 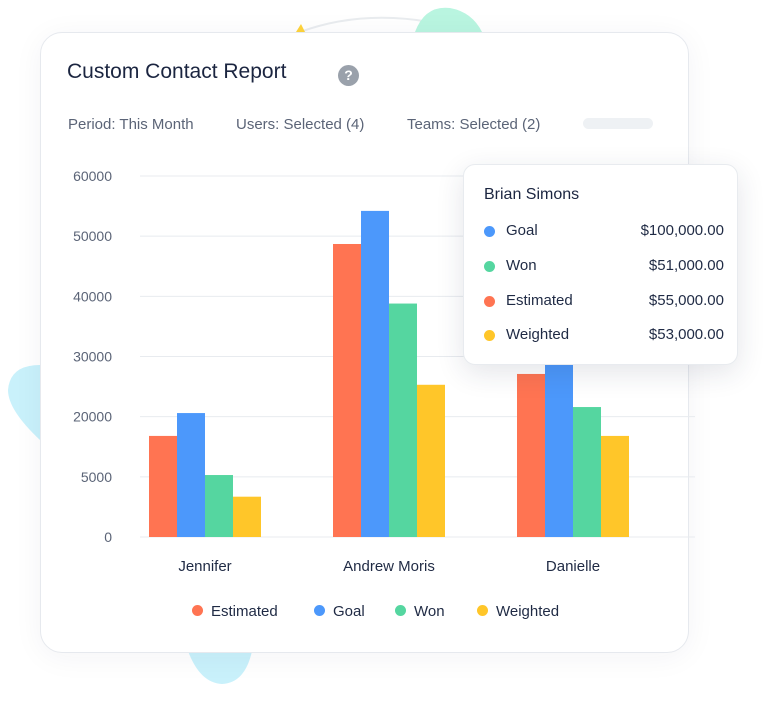 I want to click on tooltip-value: $51,000.00, so click(x=686, y=265).